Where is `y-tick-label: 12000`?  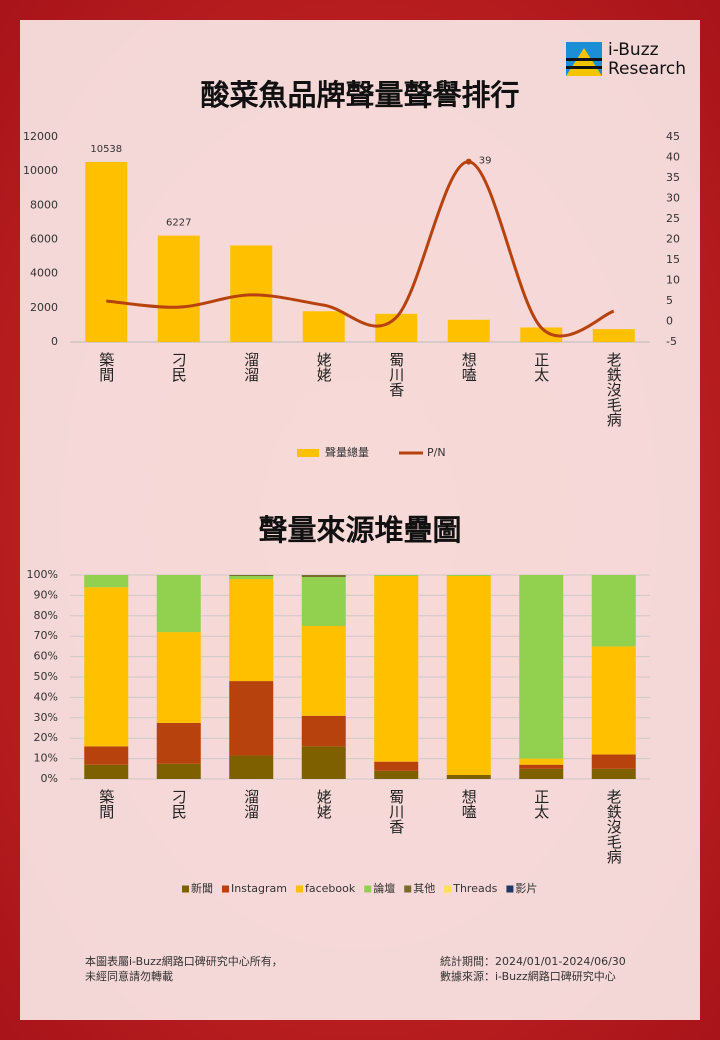 y-tick-label: 12000 is located at coordinates (40, 136).